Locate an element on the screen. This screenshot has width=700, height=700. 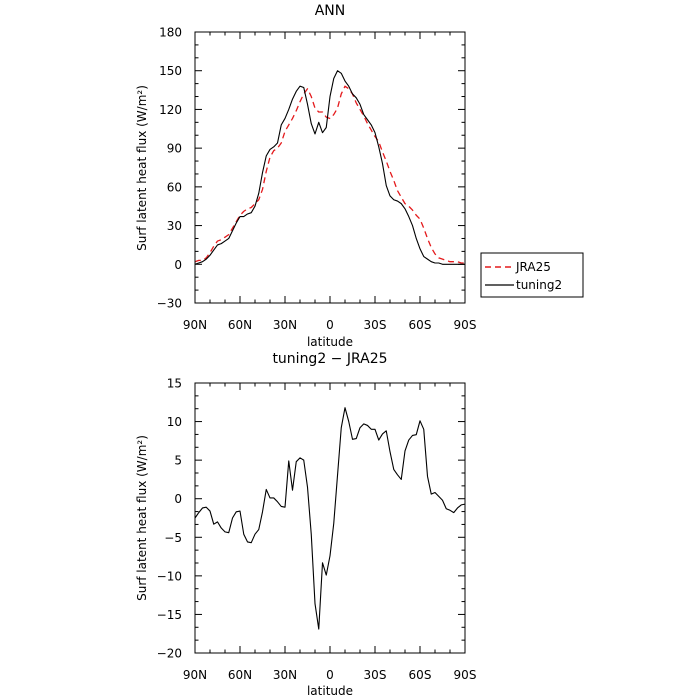
y-tick-label: 5 is located at coordinates (178, 461).